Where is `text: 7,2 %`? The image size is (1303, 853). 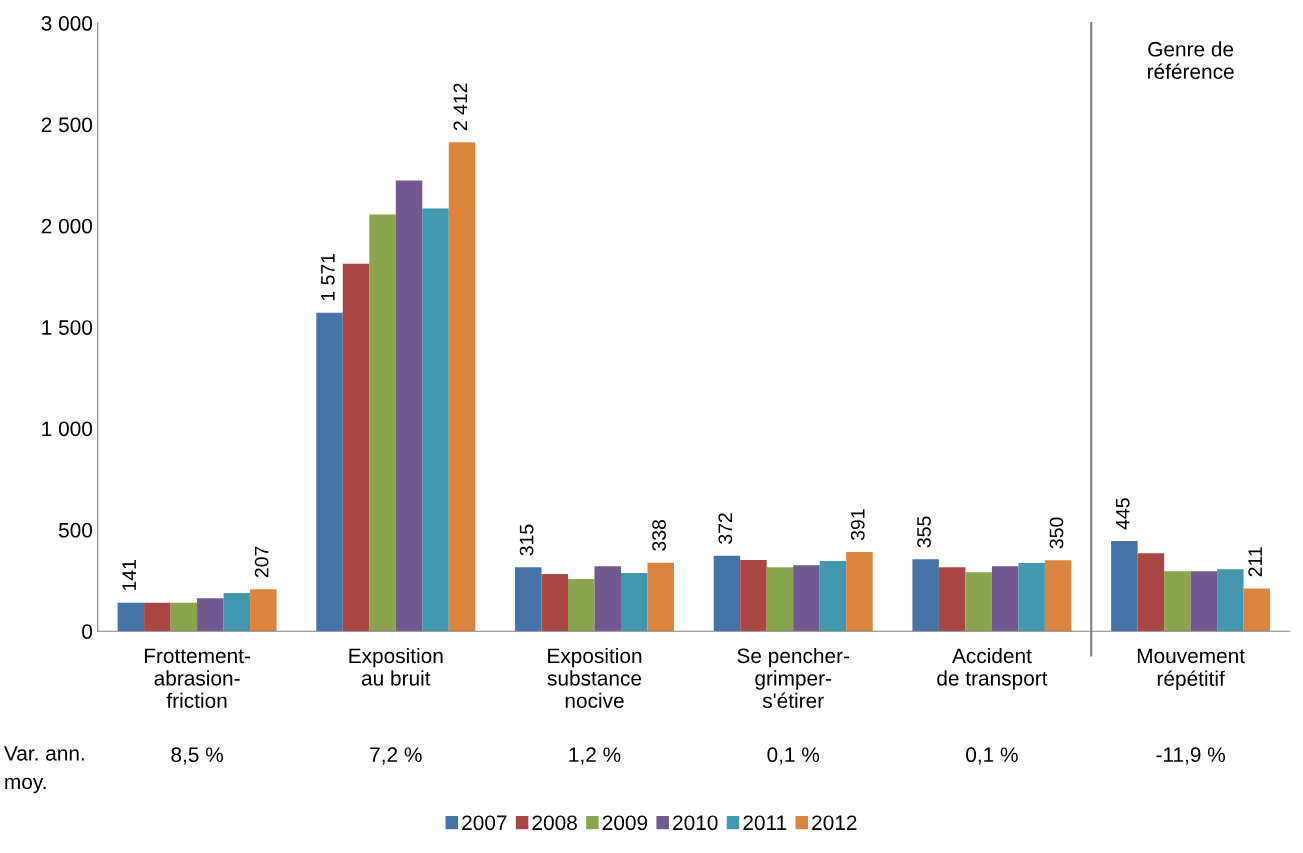
text: 7,2 % is located at coordinates (396, 756).